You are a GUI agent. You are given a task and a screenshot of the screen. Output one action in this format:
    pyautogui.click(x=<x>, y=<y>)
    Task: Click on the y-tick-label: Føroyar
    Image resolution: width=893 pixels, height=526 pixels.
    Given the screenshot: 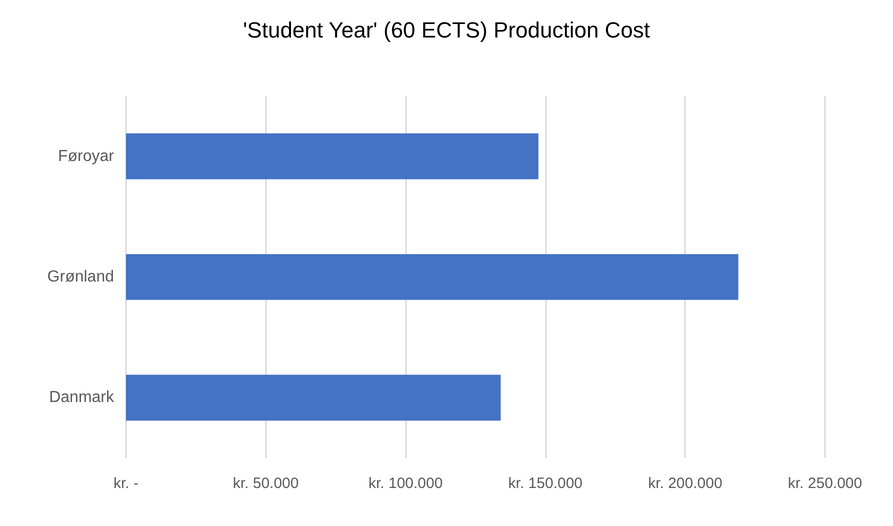 What is the action you would take?
    pyautogui.click(x=86, y=156)
    